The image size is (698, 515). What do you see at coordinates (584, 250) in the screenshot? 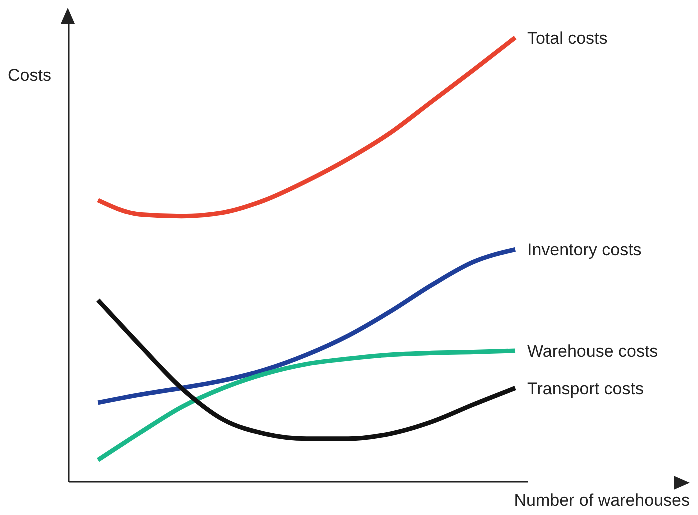
I see `series-label: Inventory costs` at bounding box center [584, 250].